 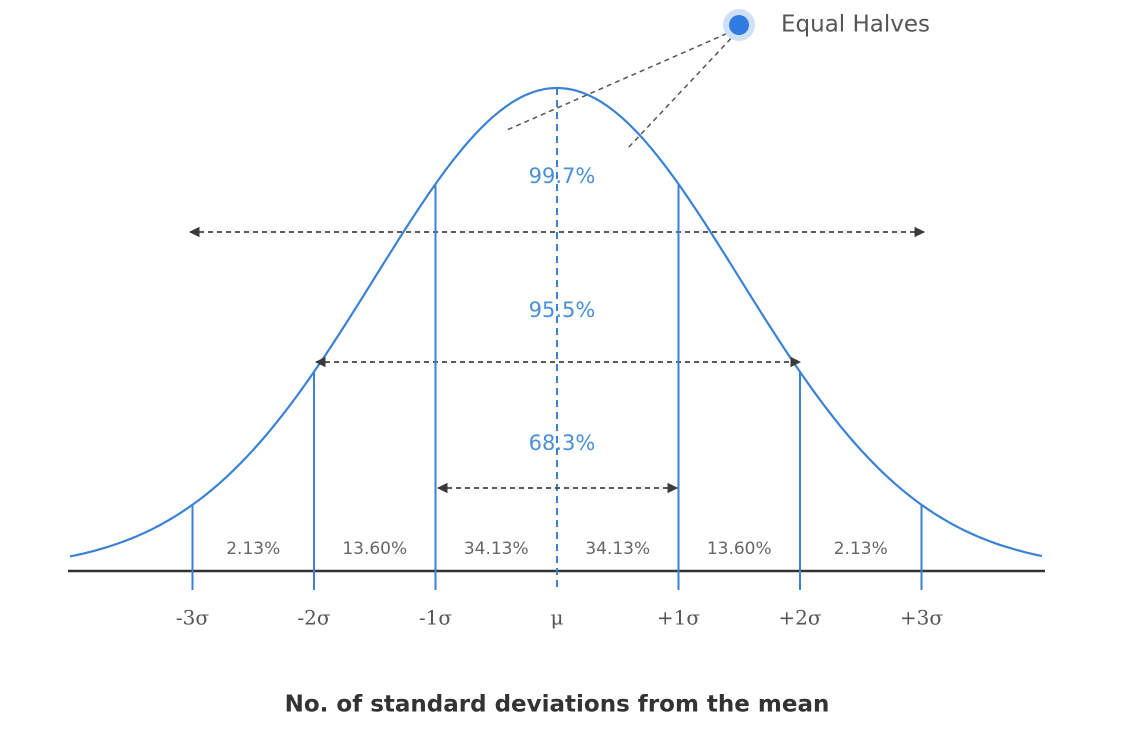 What do you see at coordinates (799, 618) in the screenshot?
I see `axis-label: +2σ` at bounding box center [799, 618].